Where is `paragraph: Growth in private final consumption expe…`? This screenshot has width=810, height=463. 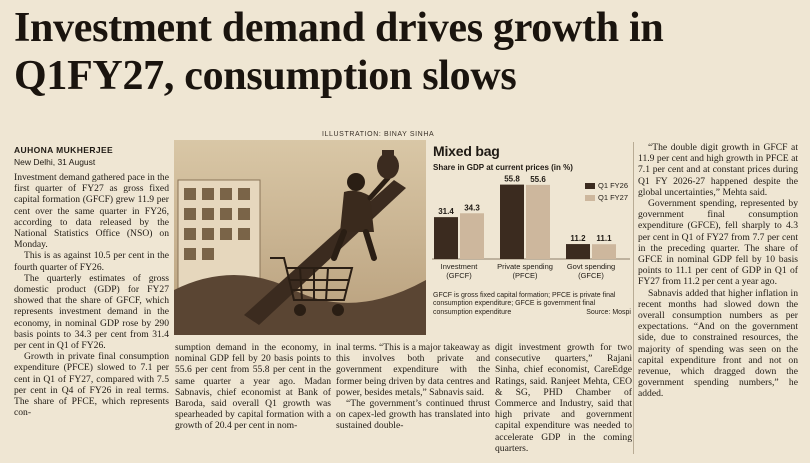
paragraph: Growth in private final consumption expe… is located at coordinates (91, 385).